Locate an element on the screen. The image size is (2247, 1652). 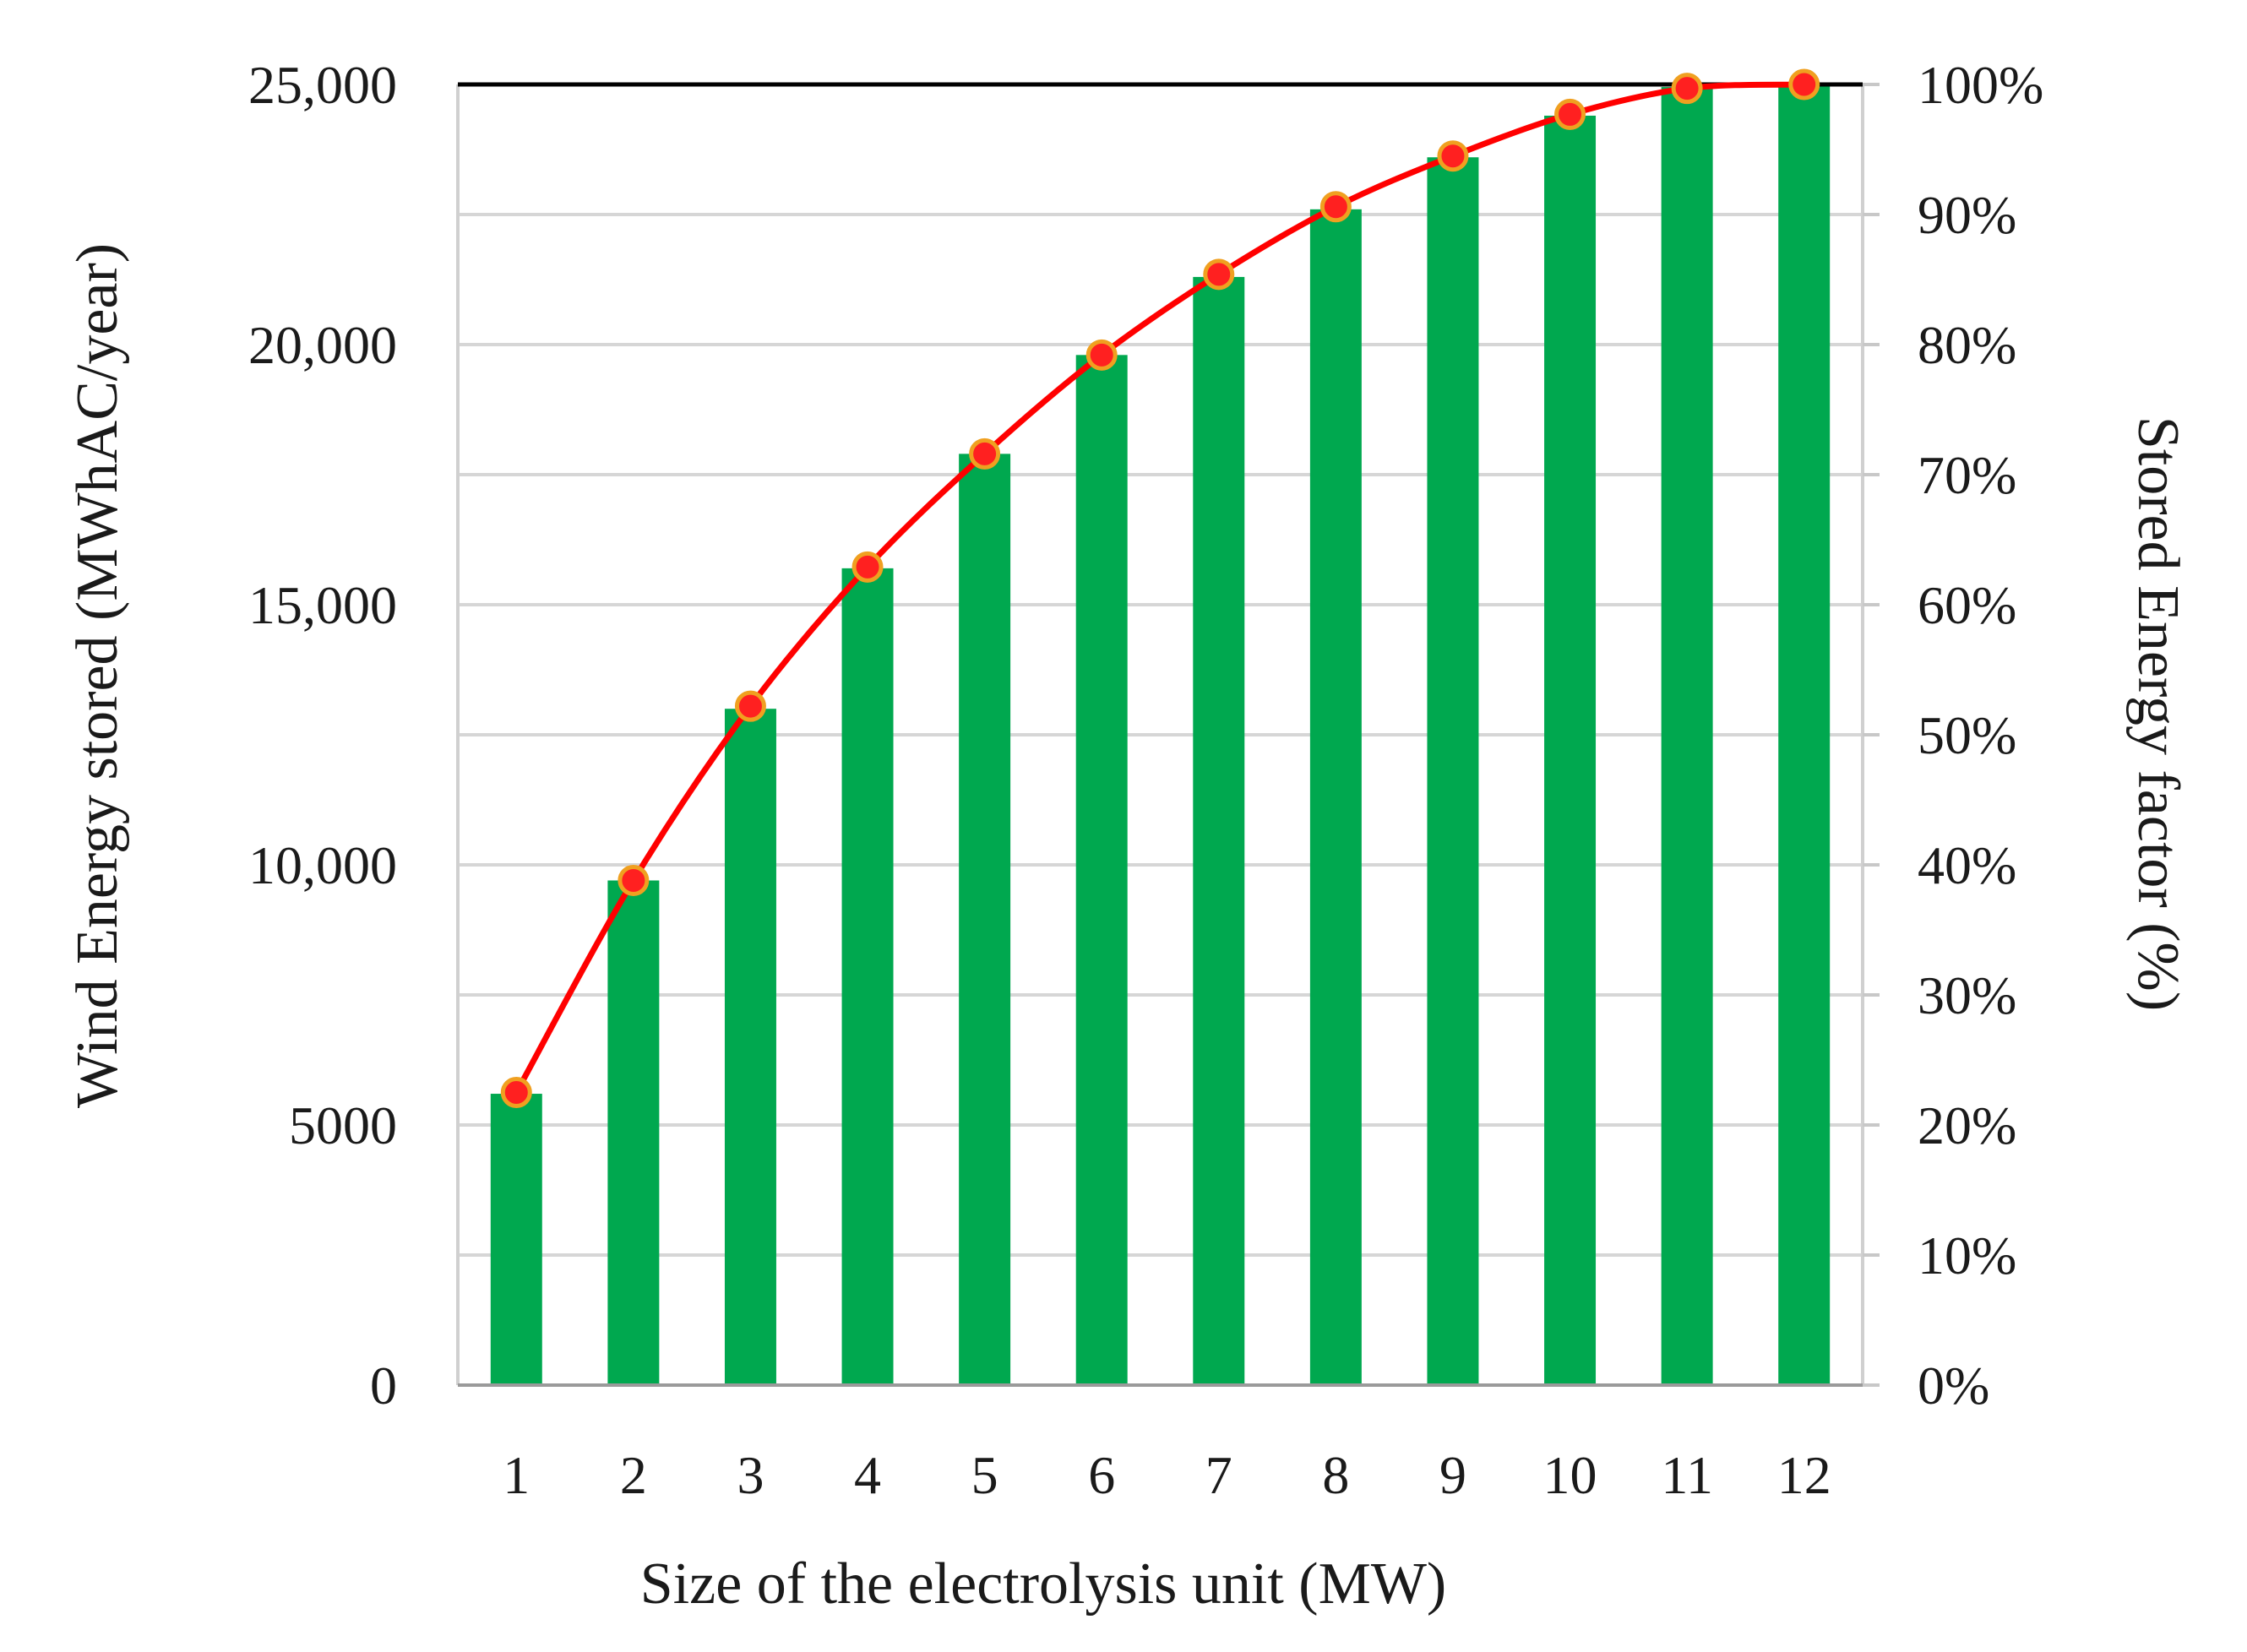
x-tick-label: 3 is located at coordinates (750, 1475).